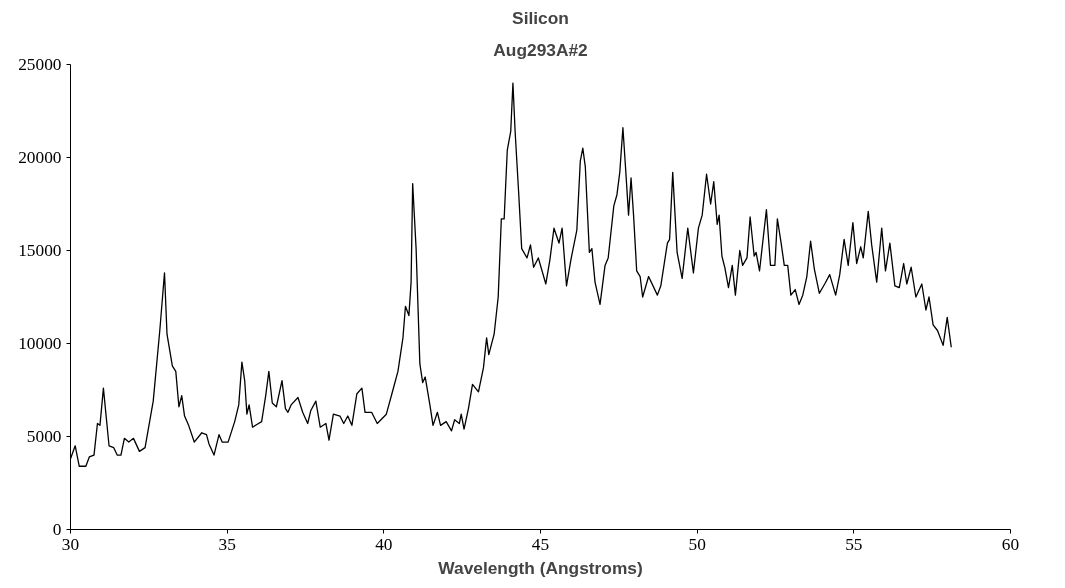 The image size is (1065, 588). What do you see at coordinates (40, 64) in the screenshot?
I see `y-tick-label: 25000` at bounding box center [40, 64].